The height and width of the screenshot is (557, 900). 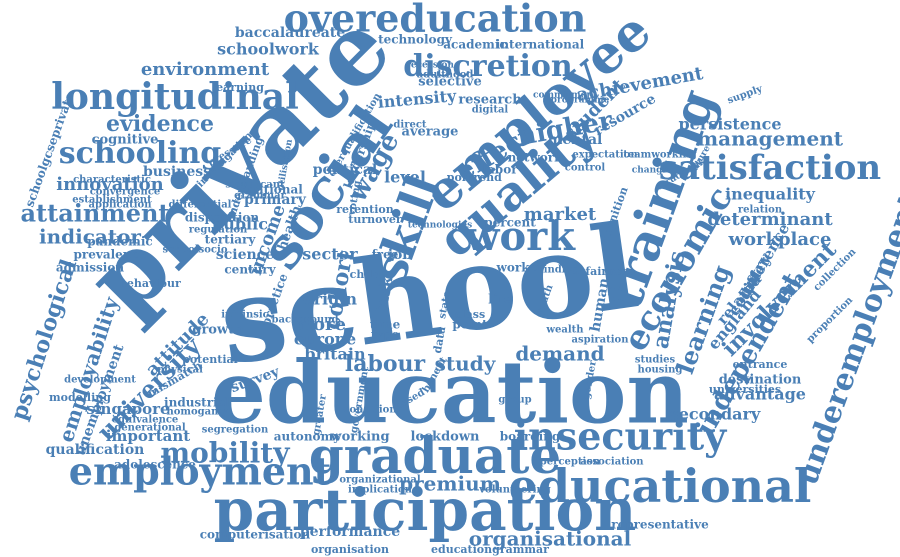 I want to click on cloud-word-graduate: graduate, so click(x=435, y=455).